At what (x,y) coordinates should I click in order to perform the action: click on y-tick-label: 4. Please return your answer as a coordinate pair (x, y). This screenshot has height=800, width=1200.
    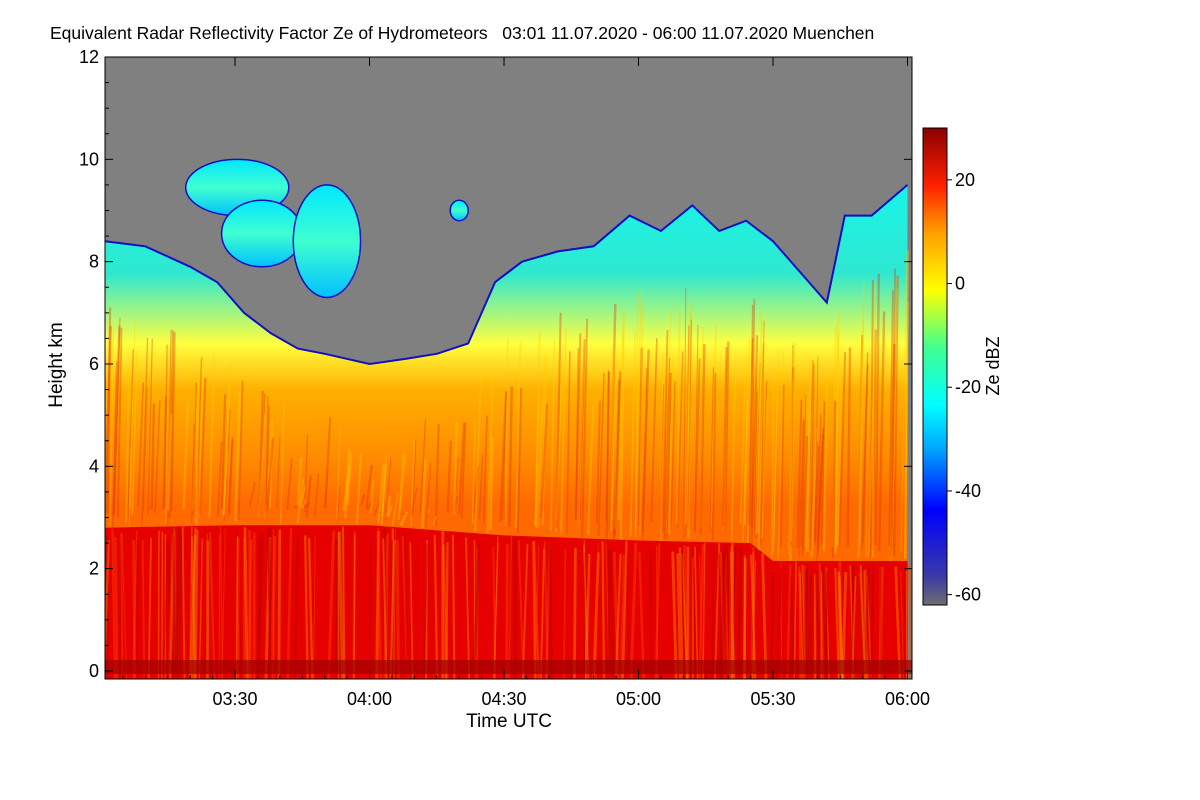
    Looking at the image, I should click on (94, 466).